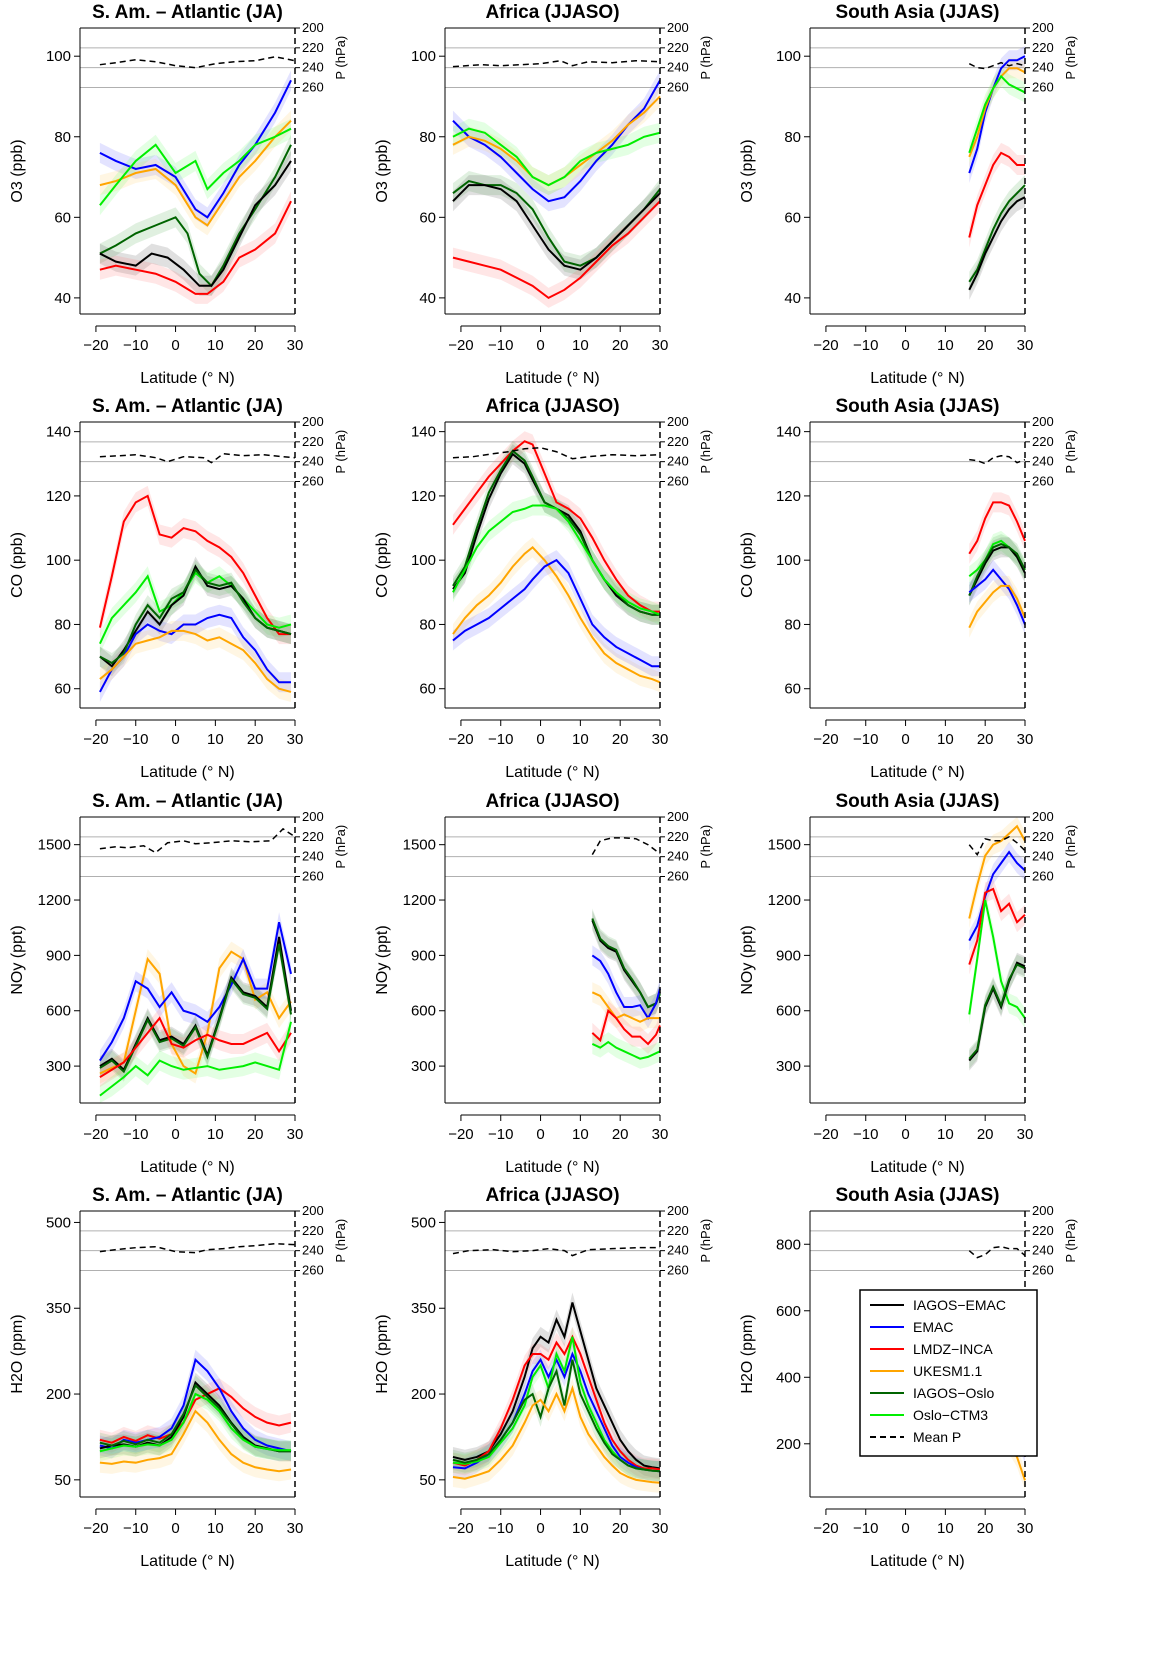  I want to click on panel-title: S. Am. – Atlantic (JA), so click(187, 801).